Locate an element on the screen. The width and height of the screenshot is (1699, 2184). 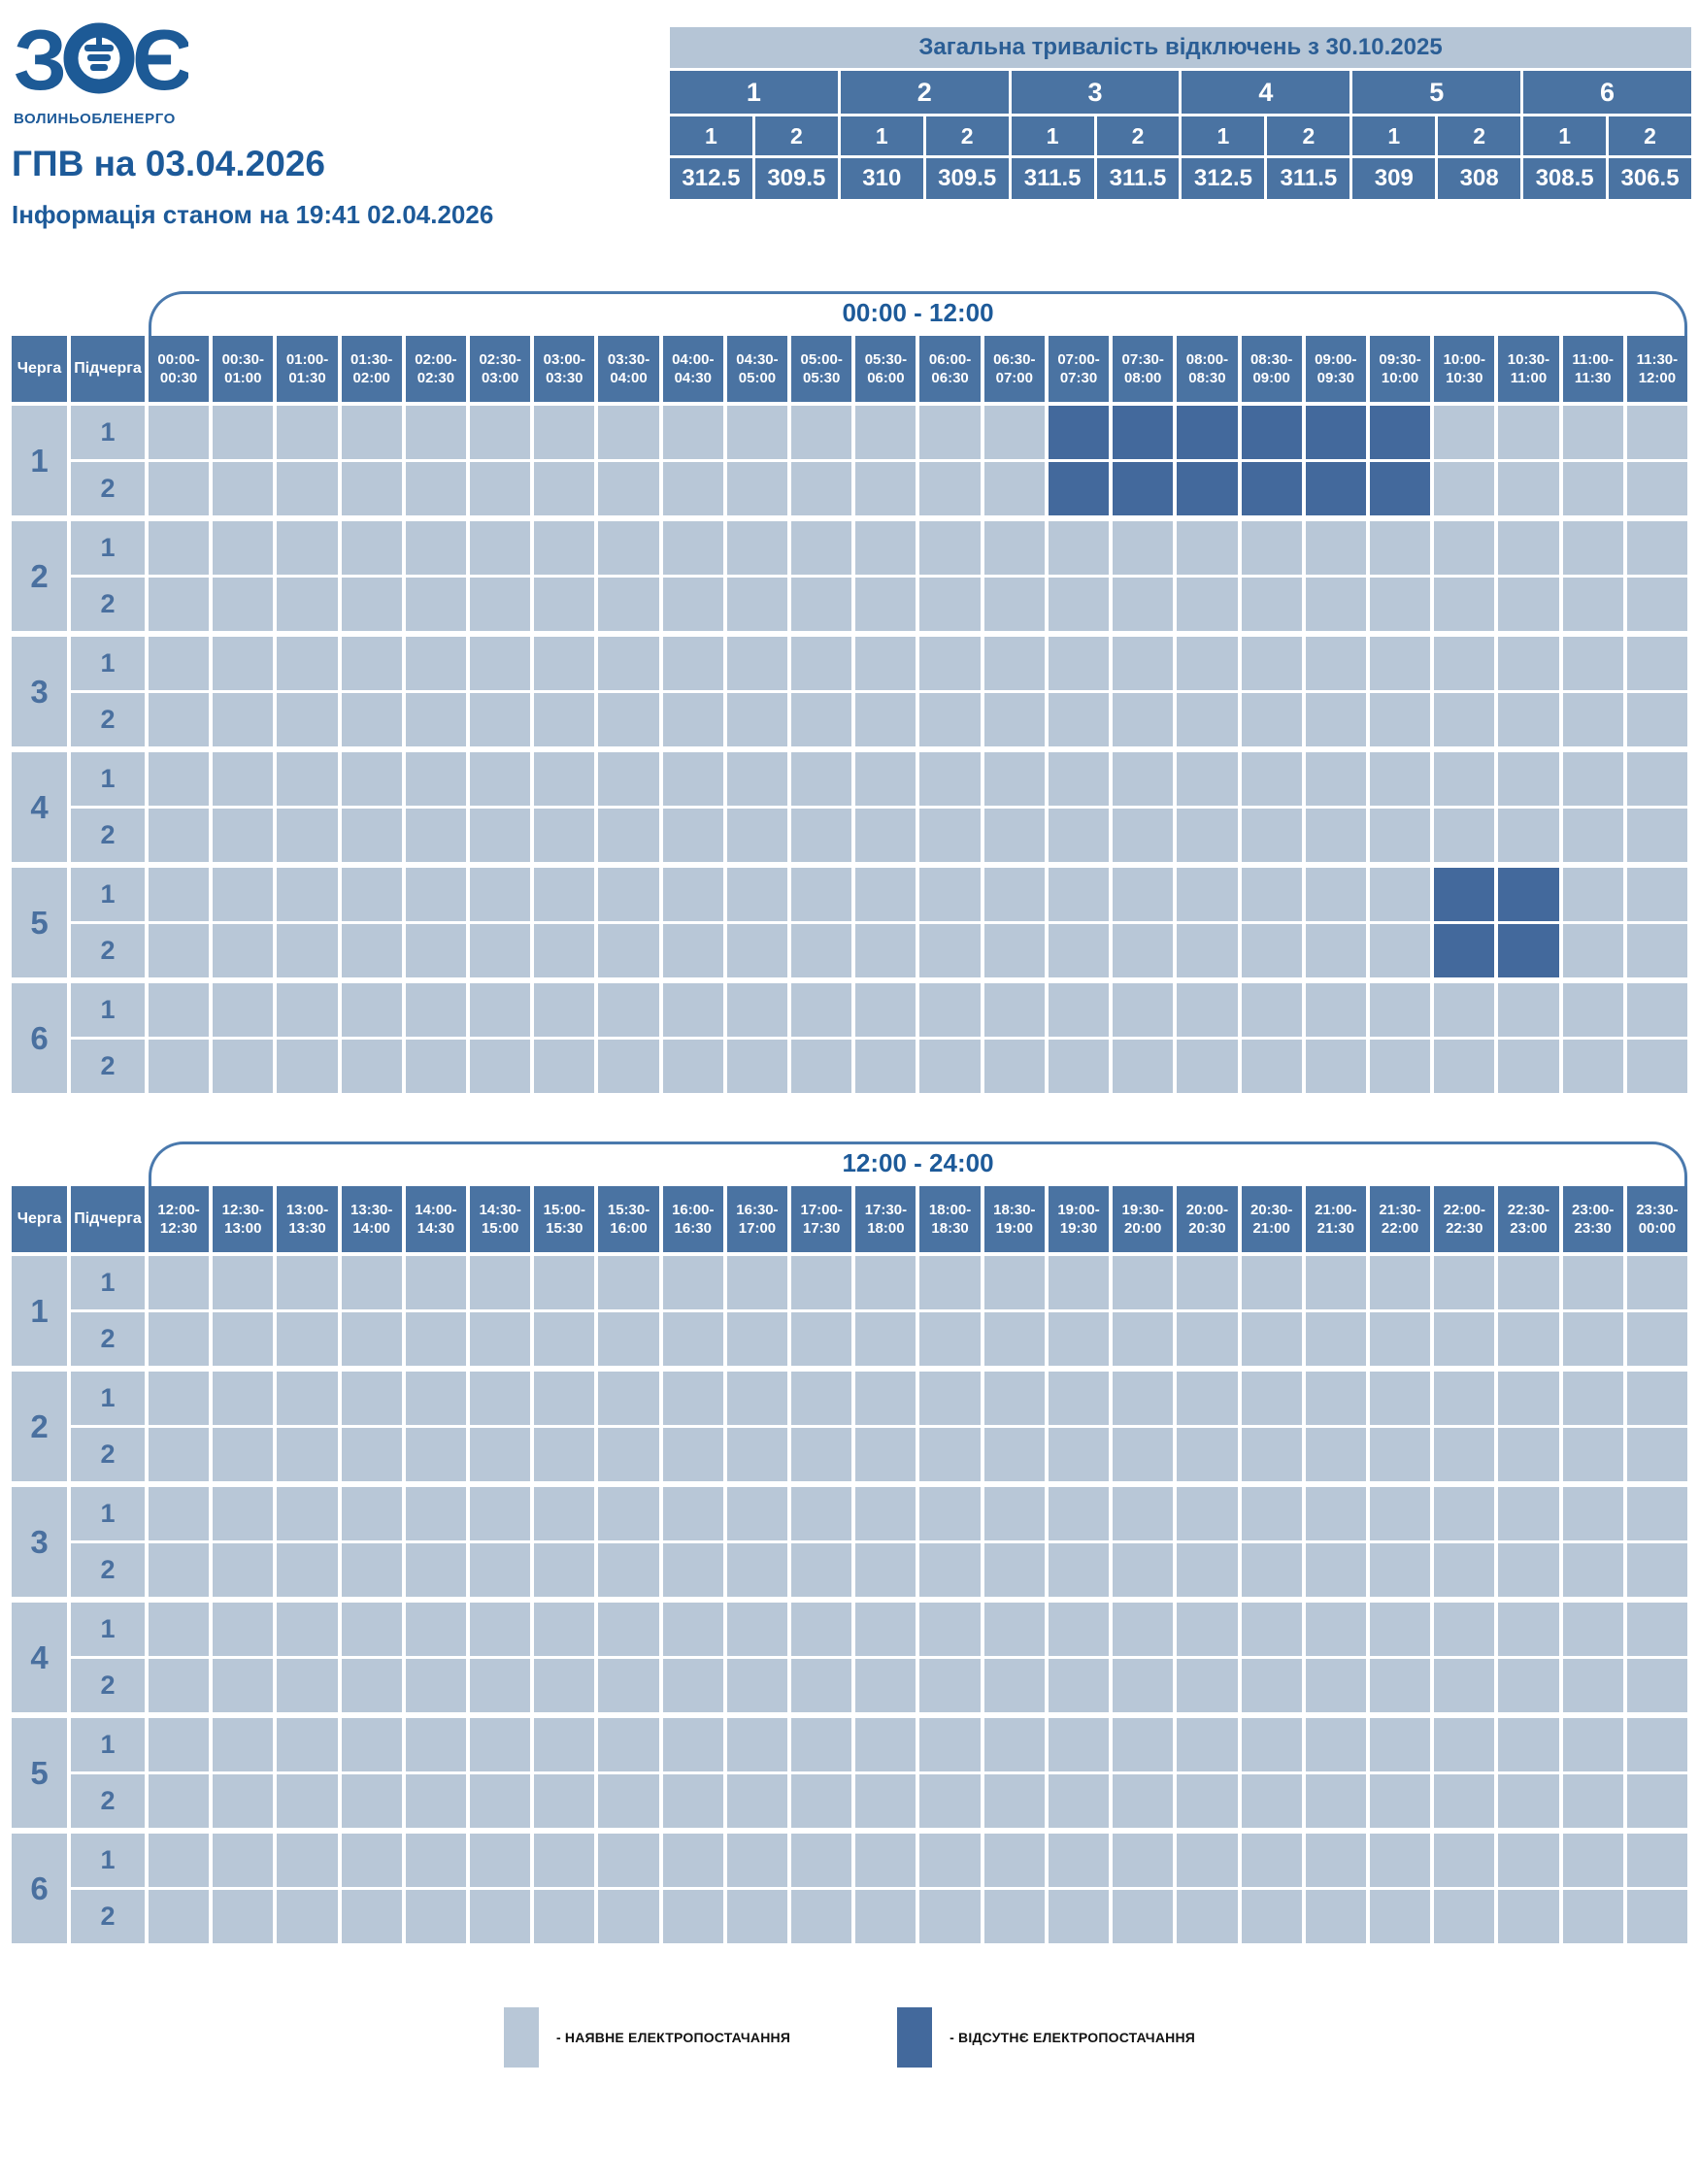
queue-number-cell: 4 is located at coordinates (39, 807).